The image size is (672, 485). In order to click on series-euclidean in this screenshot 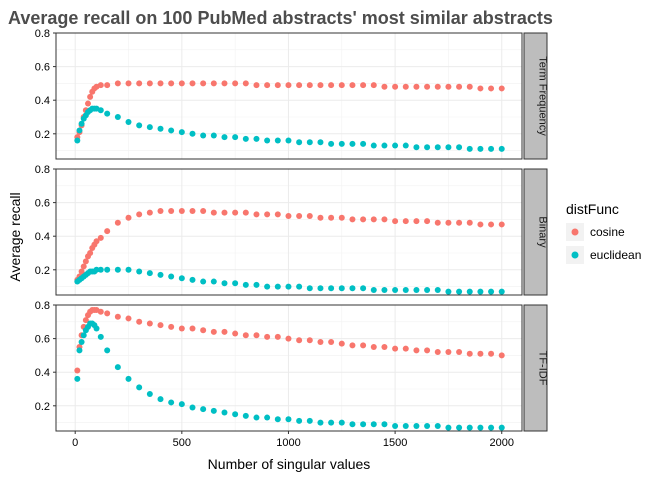, I will do `click(289, 128)`.